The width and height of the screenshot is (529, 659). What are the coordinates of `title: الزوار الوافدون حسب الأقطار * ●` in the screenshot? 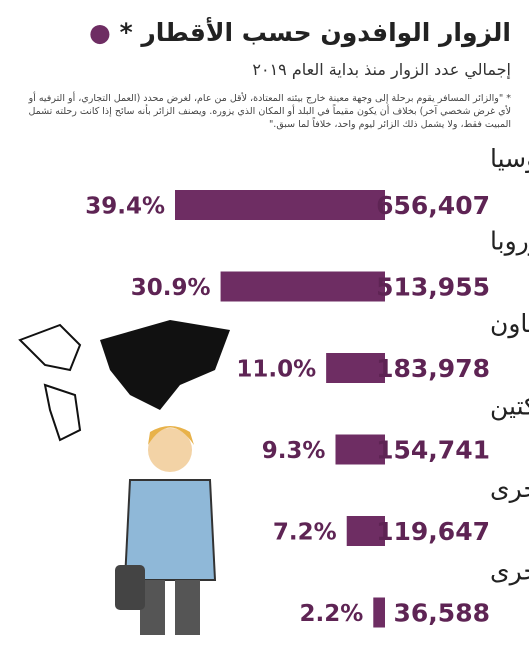 It's located at (300, 32).